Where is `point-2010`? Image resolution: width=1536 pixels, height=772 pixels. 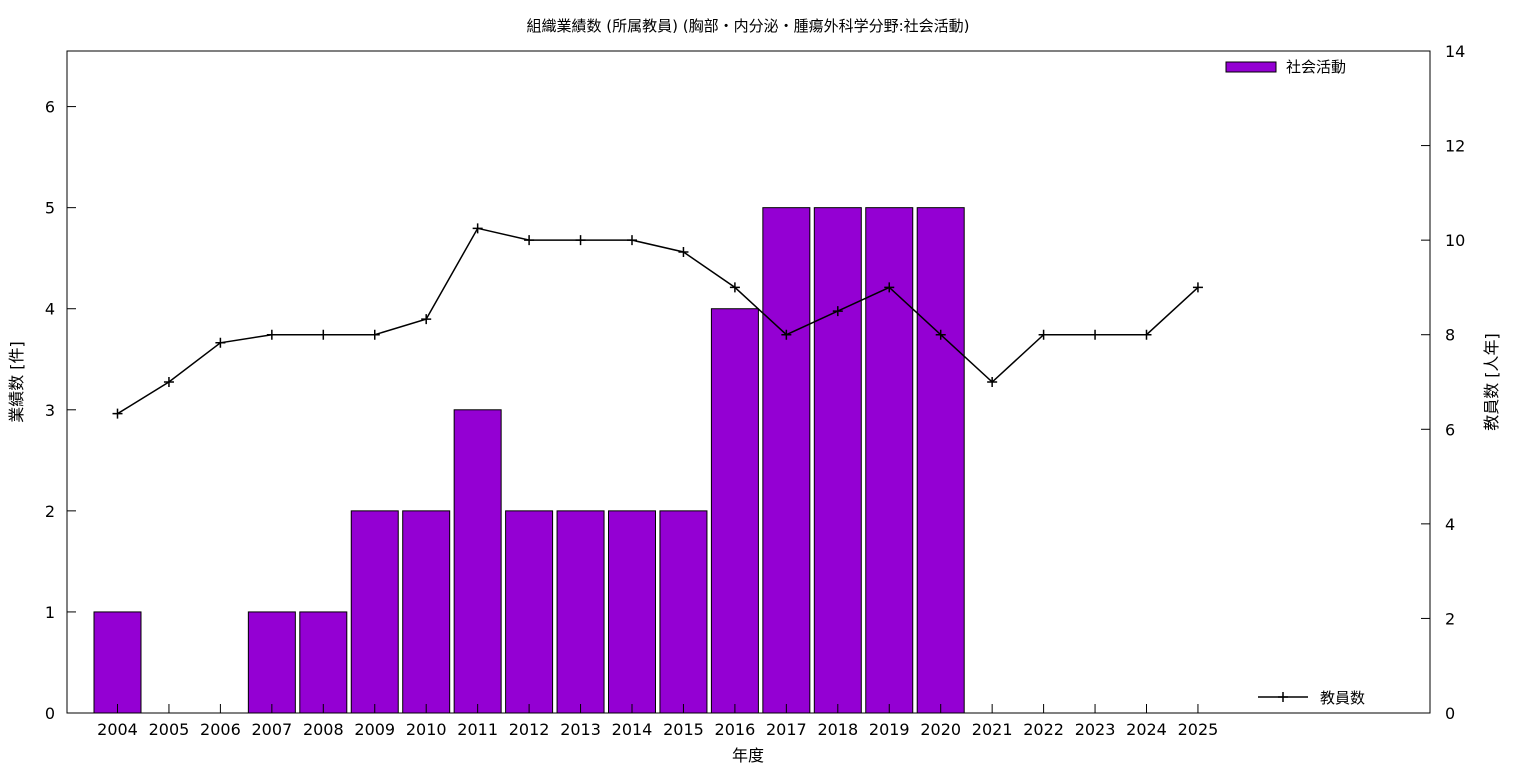
point-2010 is located at coordinates (426, 319).